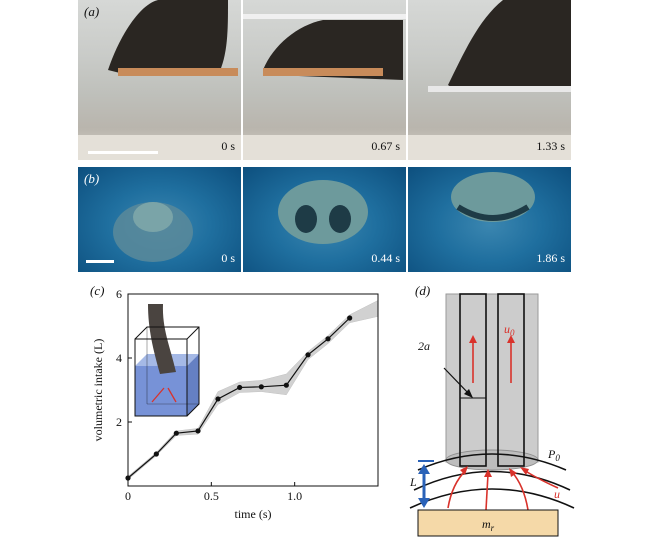  What do you see at coordinates (97, 290) in the screenshot?
I see `panel-c-label: (c)` at bounding box center [97, 290].